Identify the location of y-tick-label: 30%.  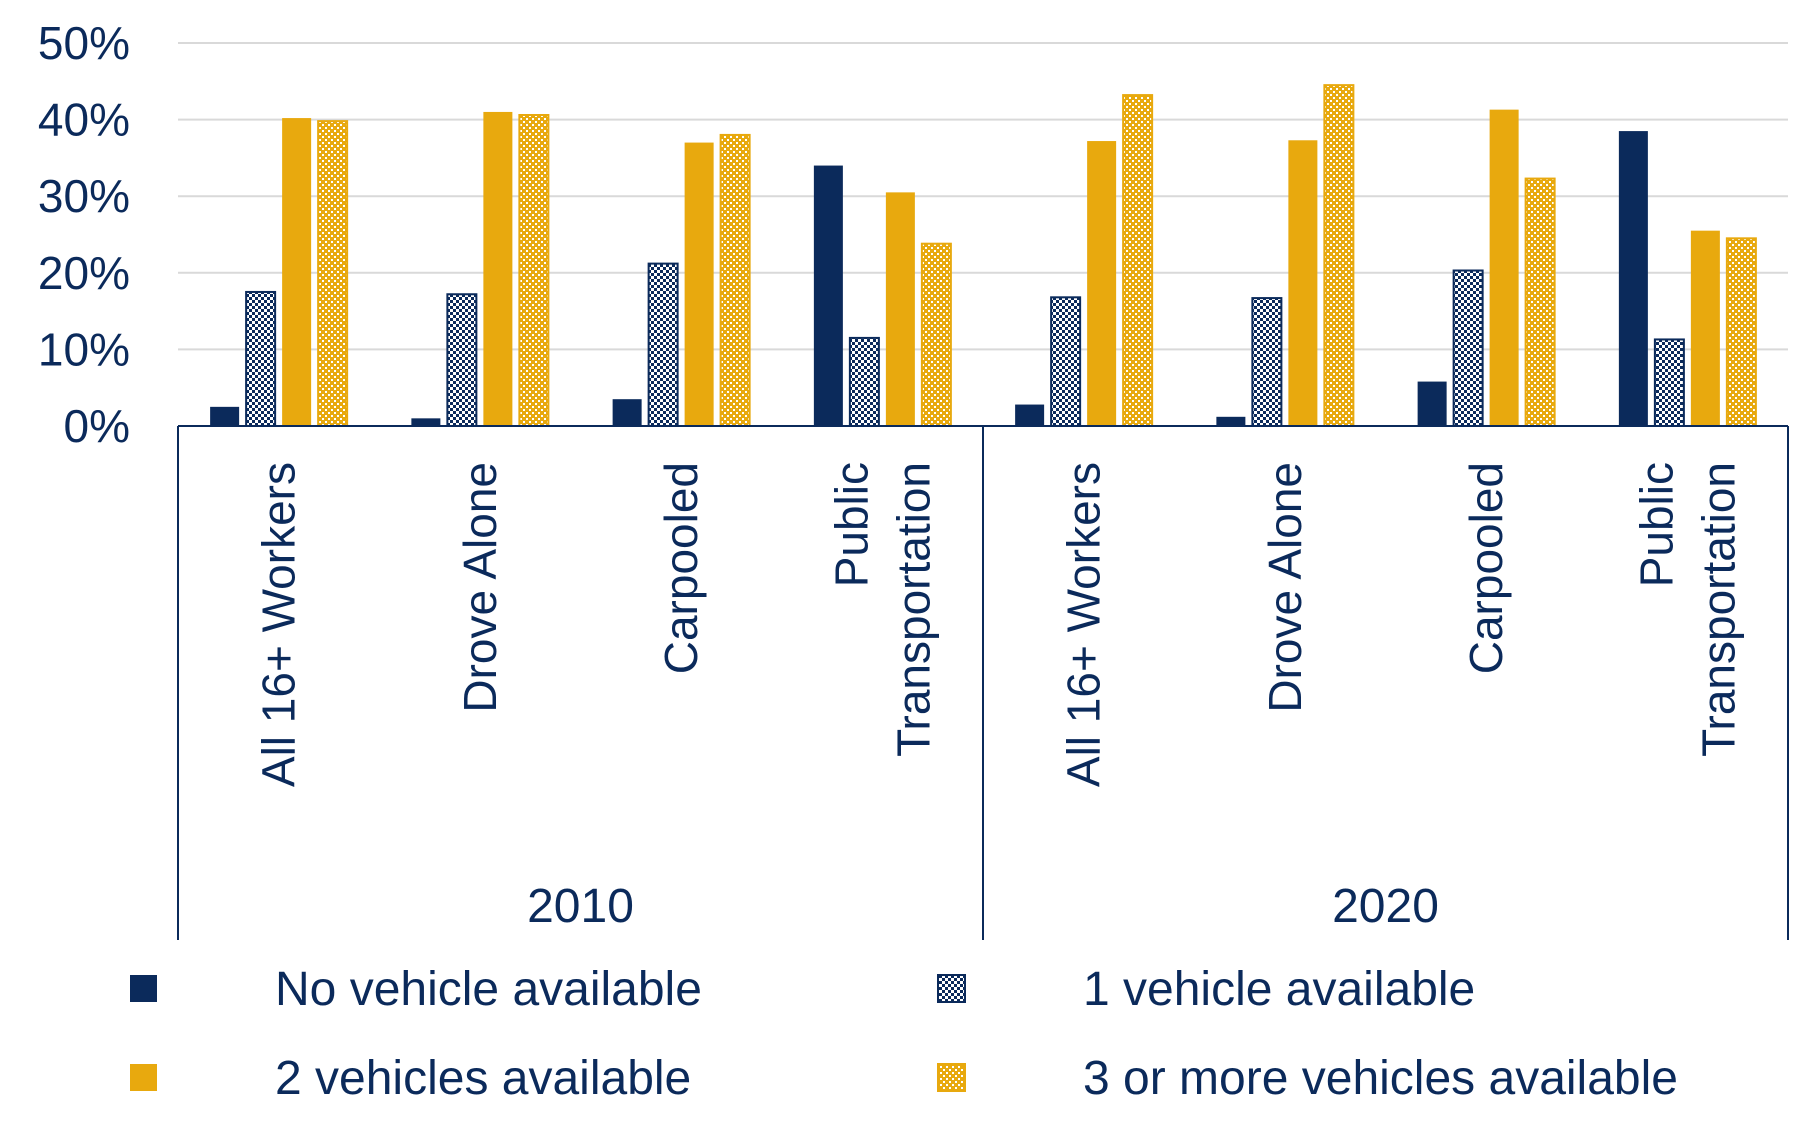
(84, 196).